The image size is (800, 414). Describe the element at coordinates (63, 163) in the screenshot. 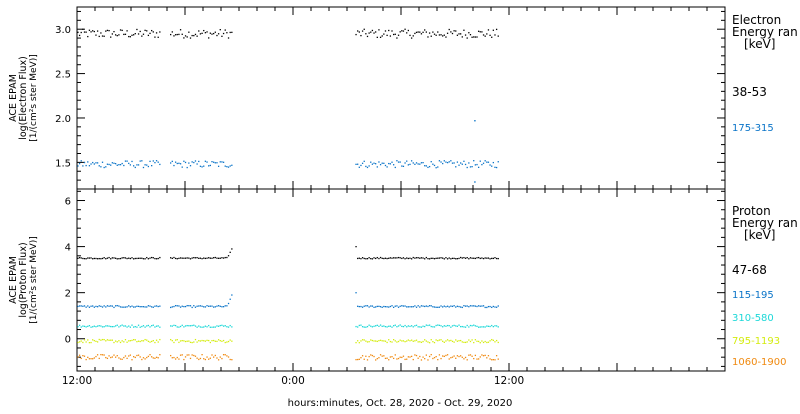

I see `y-tick-label: 1.5` at that location.